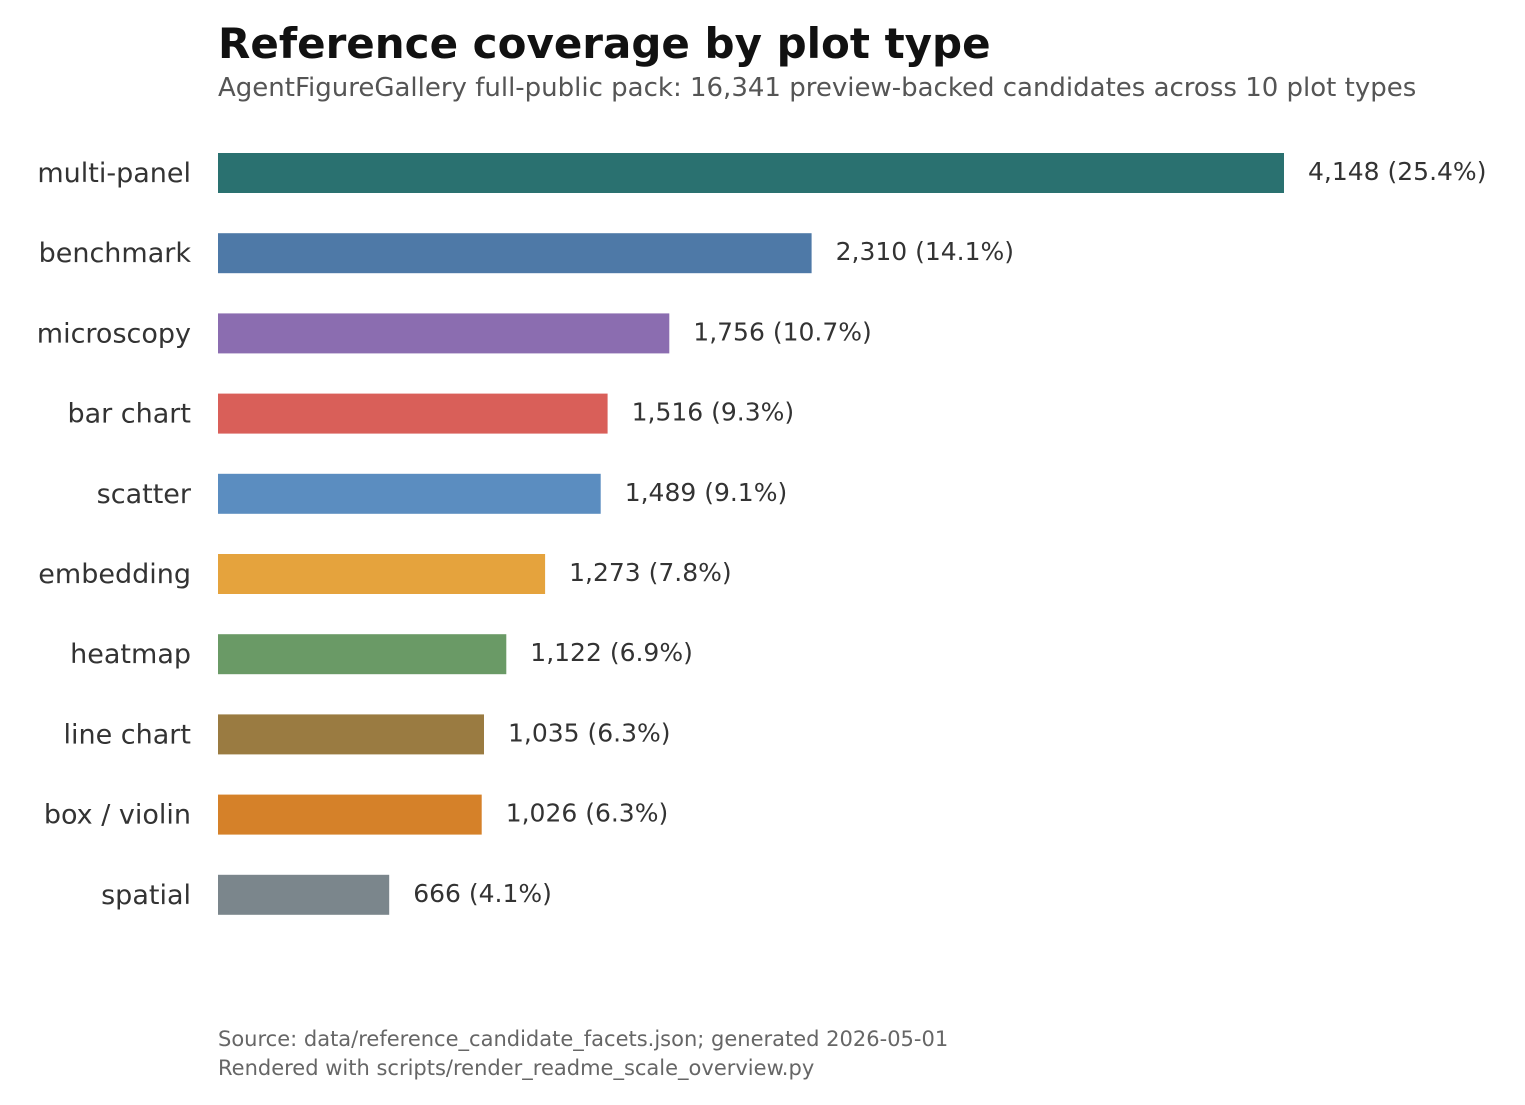 This screenshot has width=1525, height=1105. I want to click on category-label-bar-chart: bar chart, so click(129, 414).